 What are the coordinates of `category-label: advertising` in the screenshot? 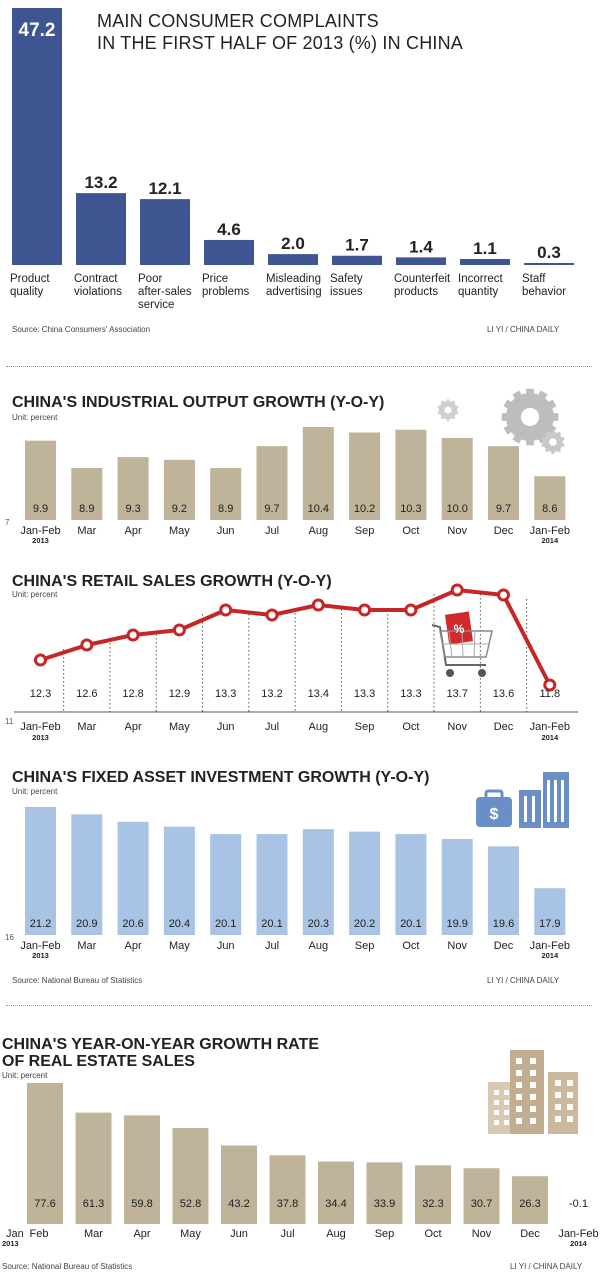 It's located at (294, 292).